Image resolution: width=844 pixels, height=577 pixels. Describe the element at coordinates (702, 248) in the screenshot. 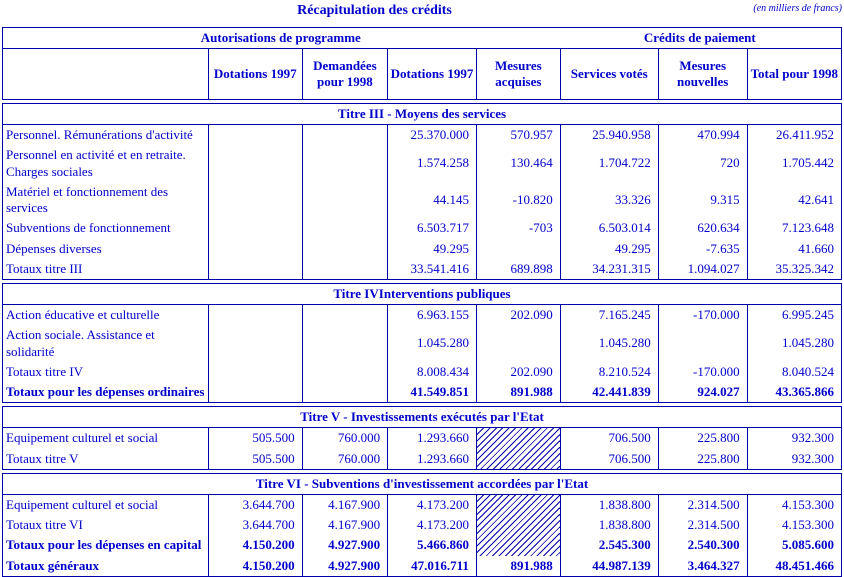

I see `value-cell: -7.635` at that location.